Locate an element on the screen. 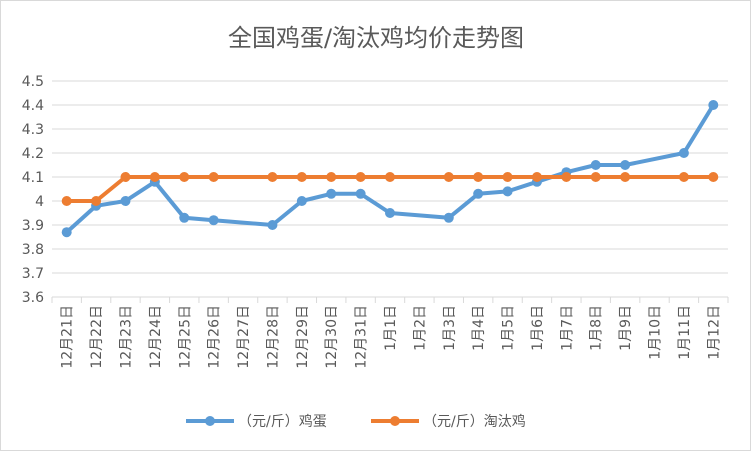 The height and width of the screenshot is (455, 752). y-tick-label: 3.9 is located at coordinates (33, 226).